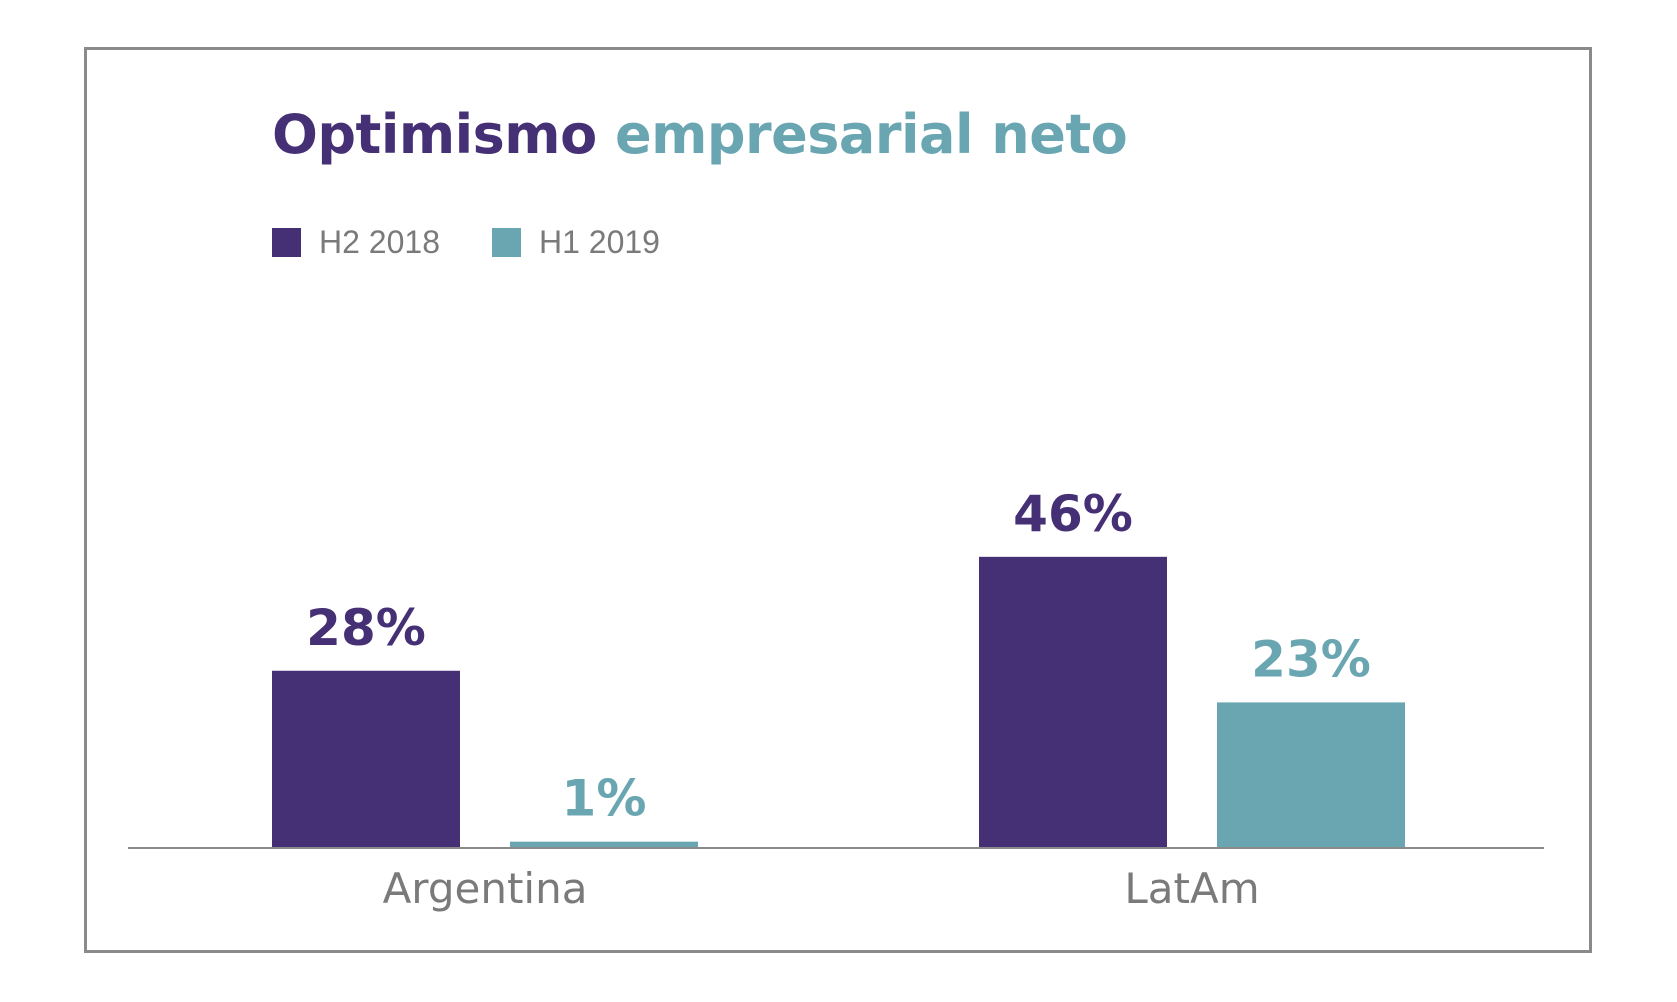 Image resolution: width=1677 pixels, height=1002 pixels. I want to click on category-label-argentina: Argentina, so click(485, 888).